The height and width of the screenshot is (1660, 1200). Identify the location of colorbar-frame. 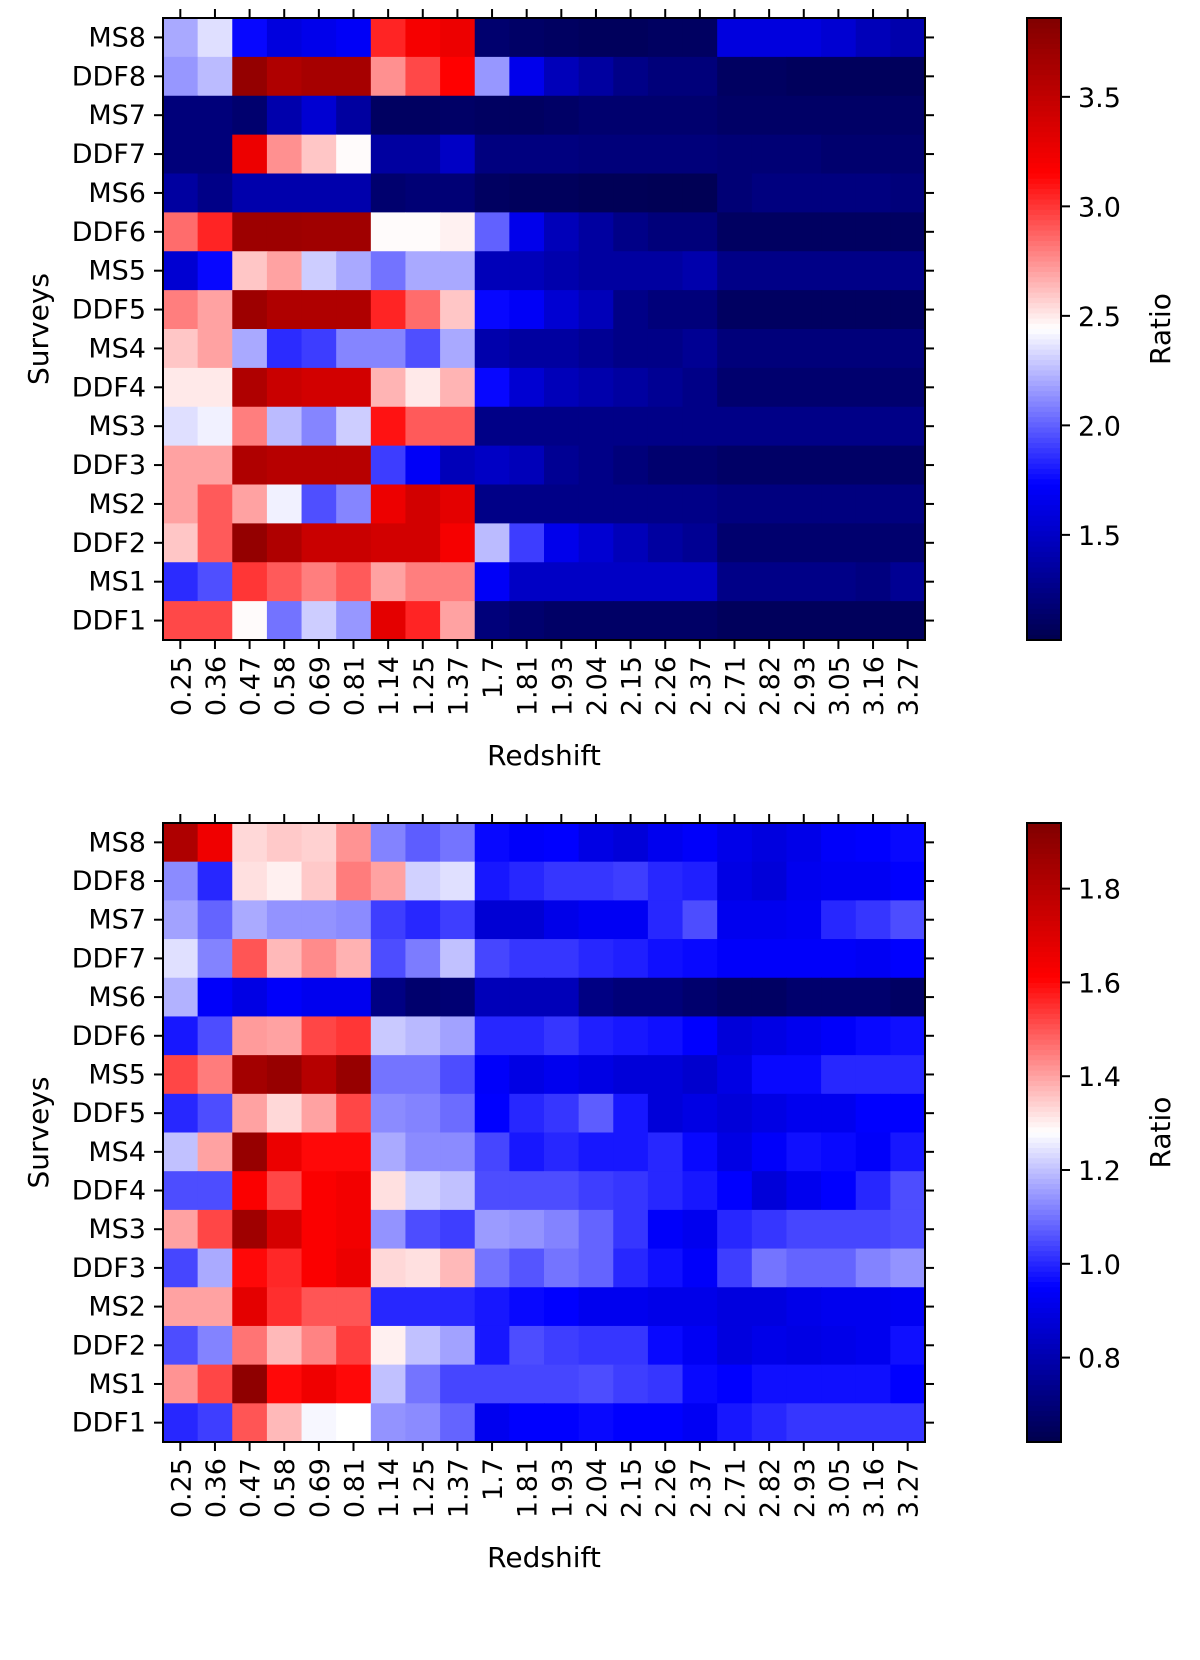
(1044, 329).